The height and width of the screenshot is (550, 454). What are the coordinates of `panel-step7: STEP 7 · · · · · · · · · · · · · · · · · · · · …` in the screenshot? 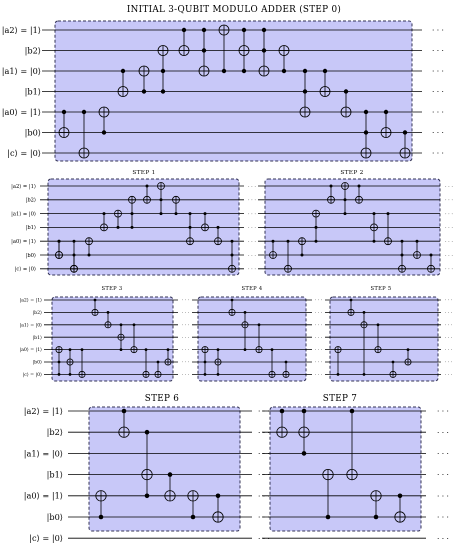 It's located at (355, 468).